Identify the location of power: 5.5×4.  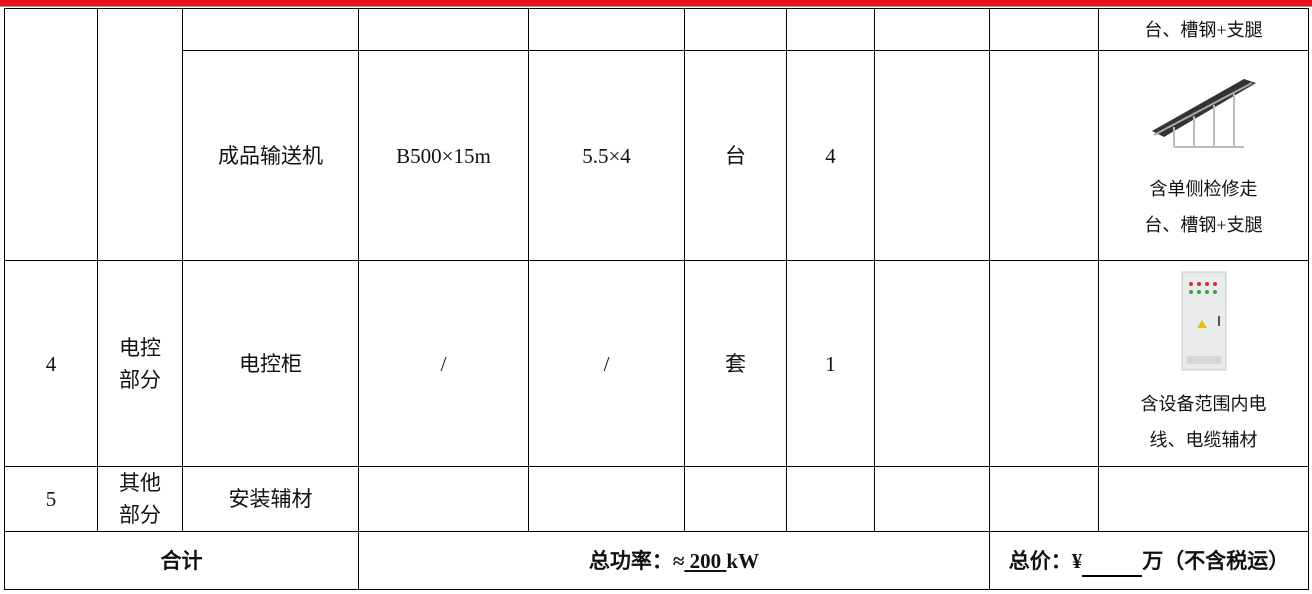
(606, 155).